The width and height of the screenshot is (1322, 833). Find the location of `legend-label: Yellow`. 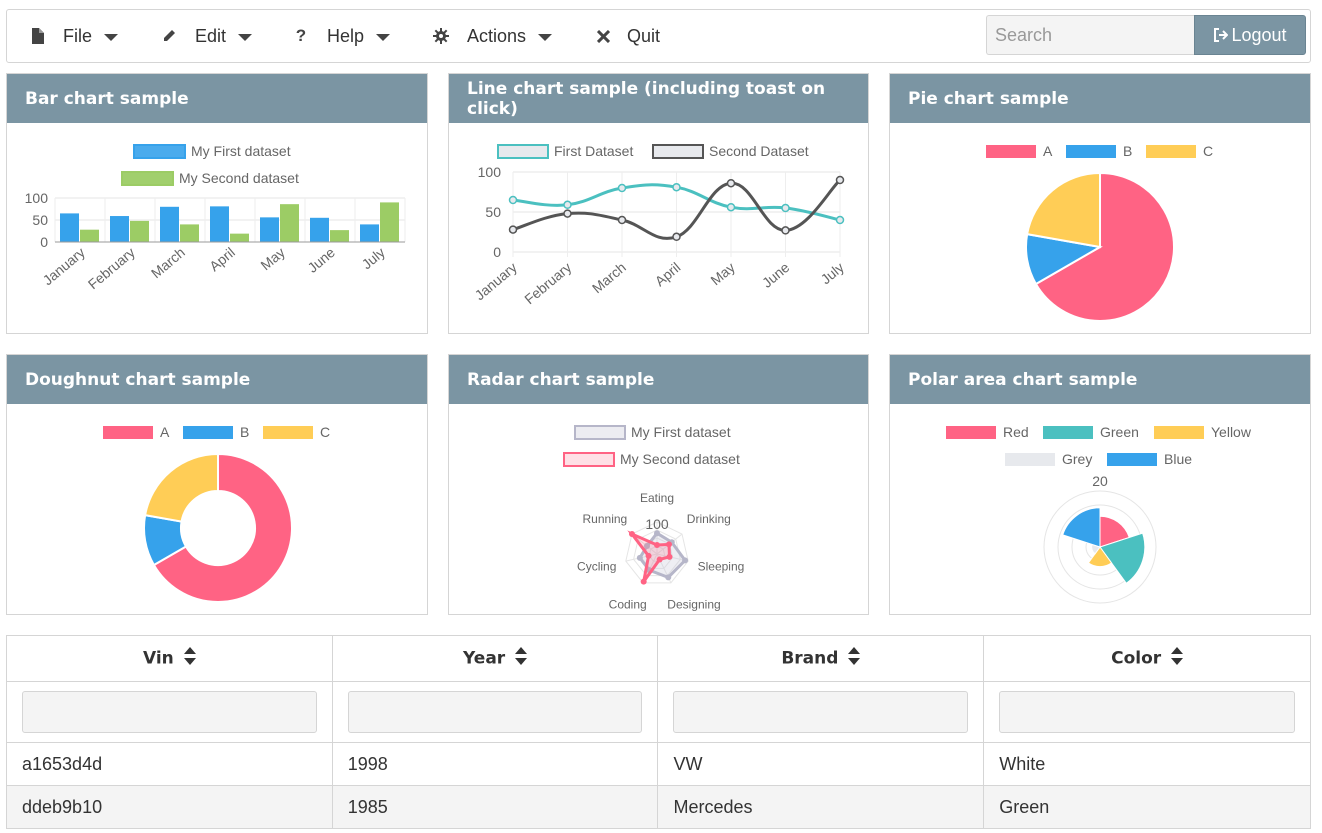

legend-label: Yellow is located at coordinates (1231, 432).